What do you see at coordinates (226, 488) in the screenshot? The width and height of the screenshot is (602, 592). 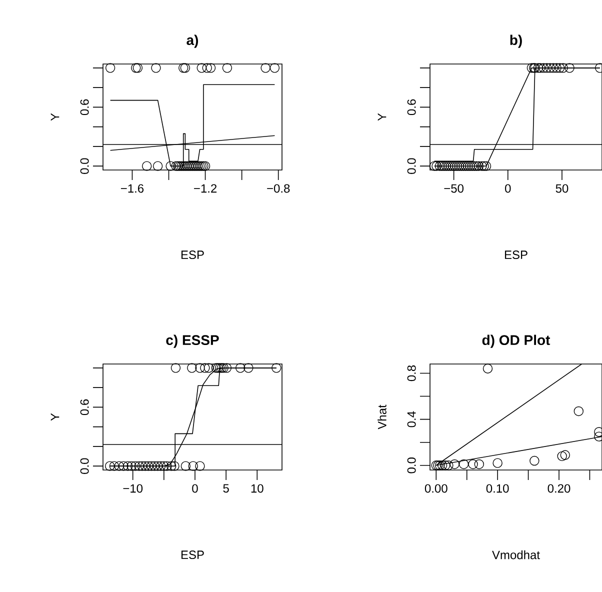 I see `x-tick-label: 5` at bounding box center [226, 488].